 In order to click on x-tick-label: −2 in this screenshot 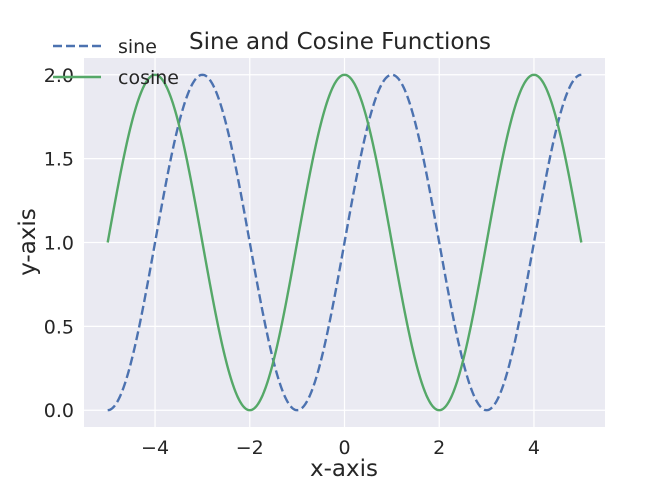, I will do `click(250, 448)`.